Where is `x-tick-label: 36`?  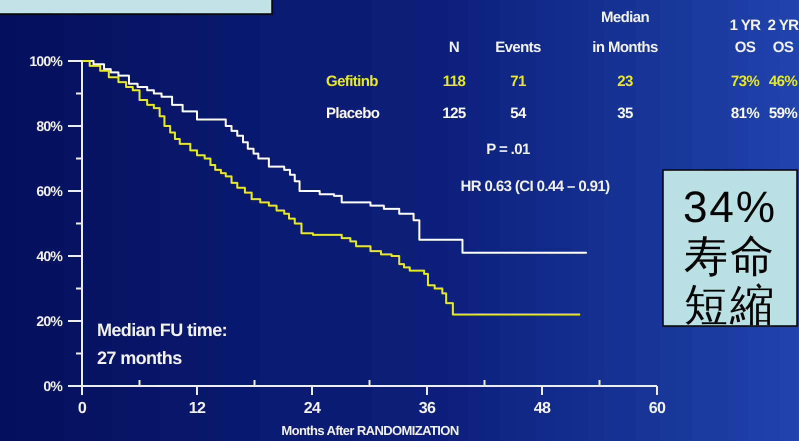
x-tick-label: 36 is located at coordinates (427, 408).